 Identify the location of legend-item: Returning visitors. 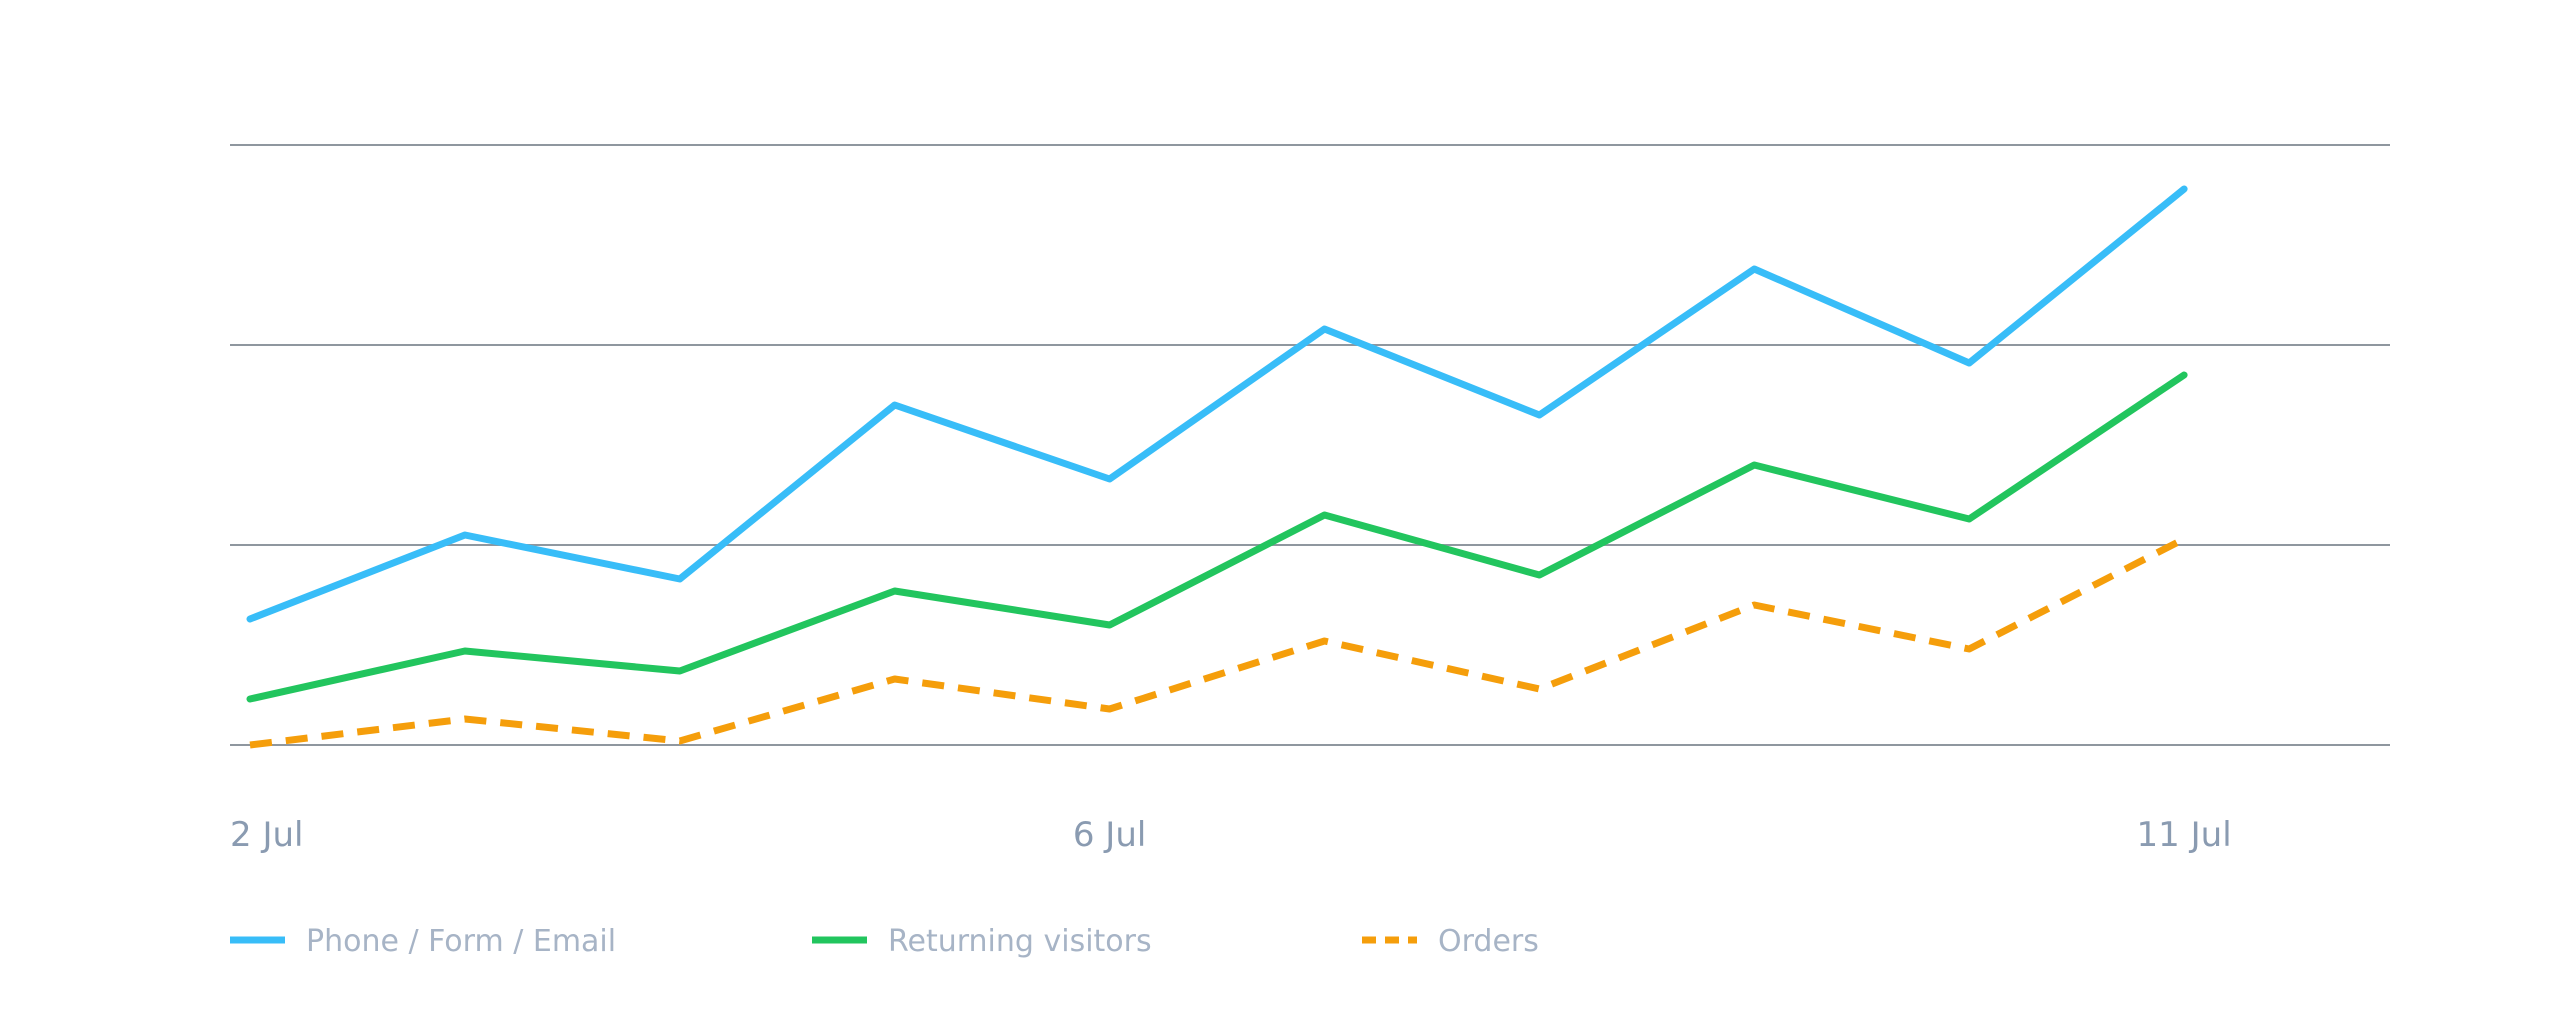
(982, 941).